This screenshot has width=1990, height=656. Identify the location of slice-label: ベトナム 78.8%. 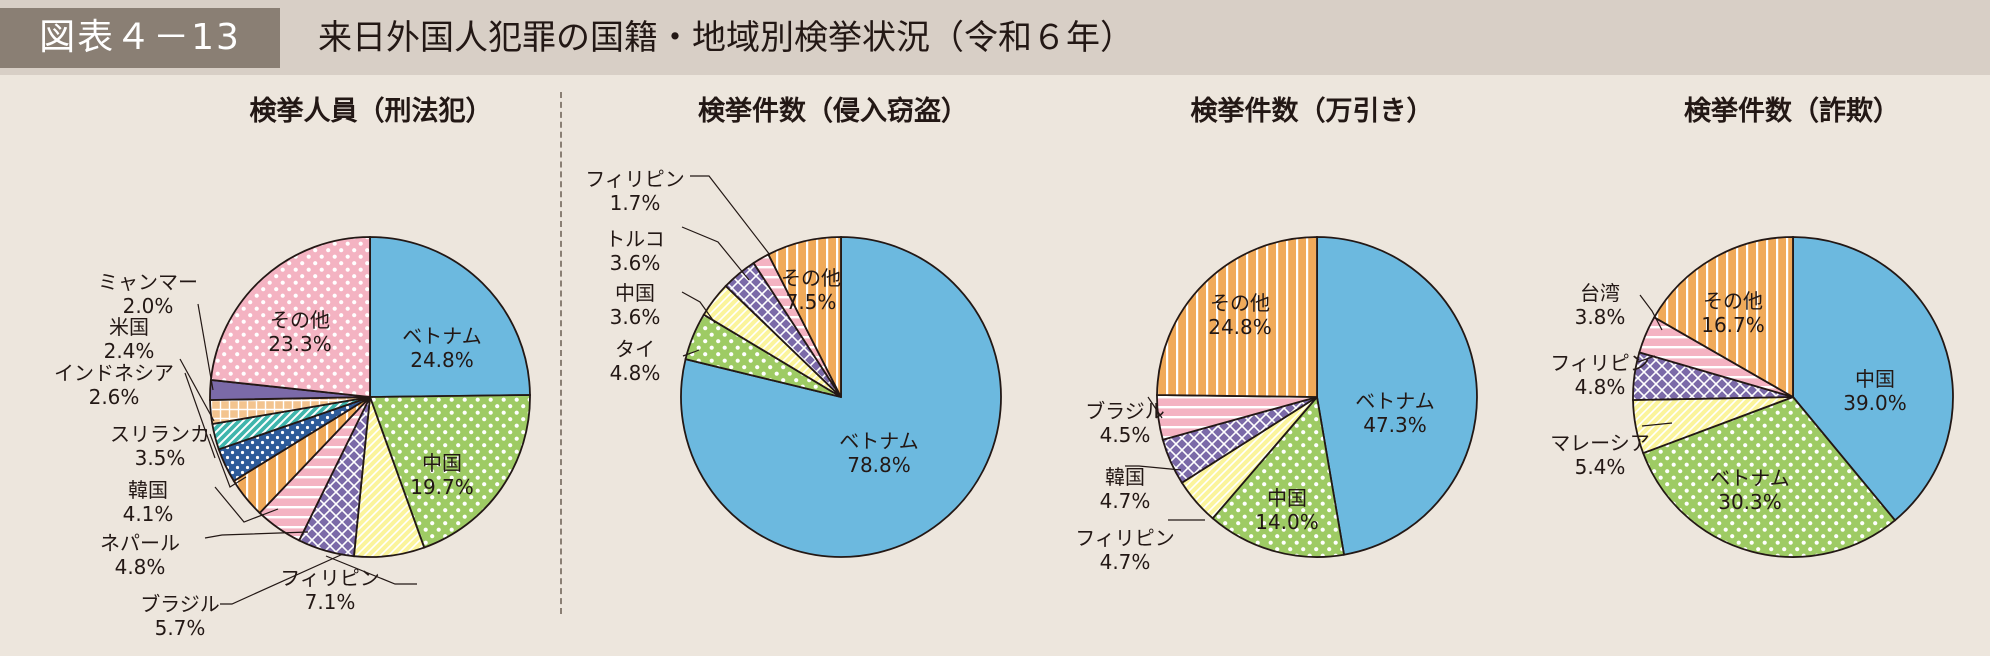
(878, 453).